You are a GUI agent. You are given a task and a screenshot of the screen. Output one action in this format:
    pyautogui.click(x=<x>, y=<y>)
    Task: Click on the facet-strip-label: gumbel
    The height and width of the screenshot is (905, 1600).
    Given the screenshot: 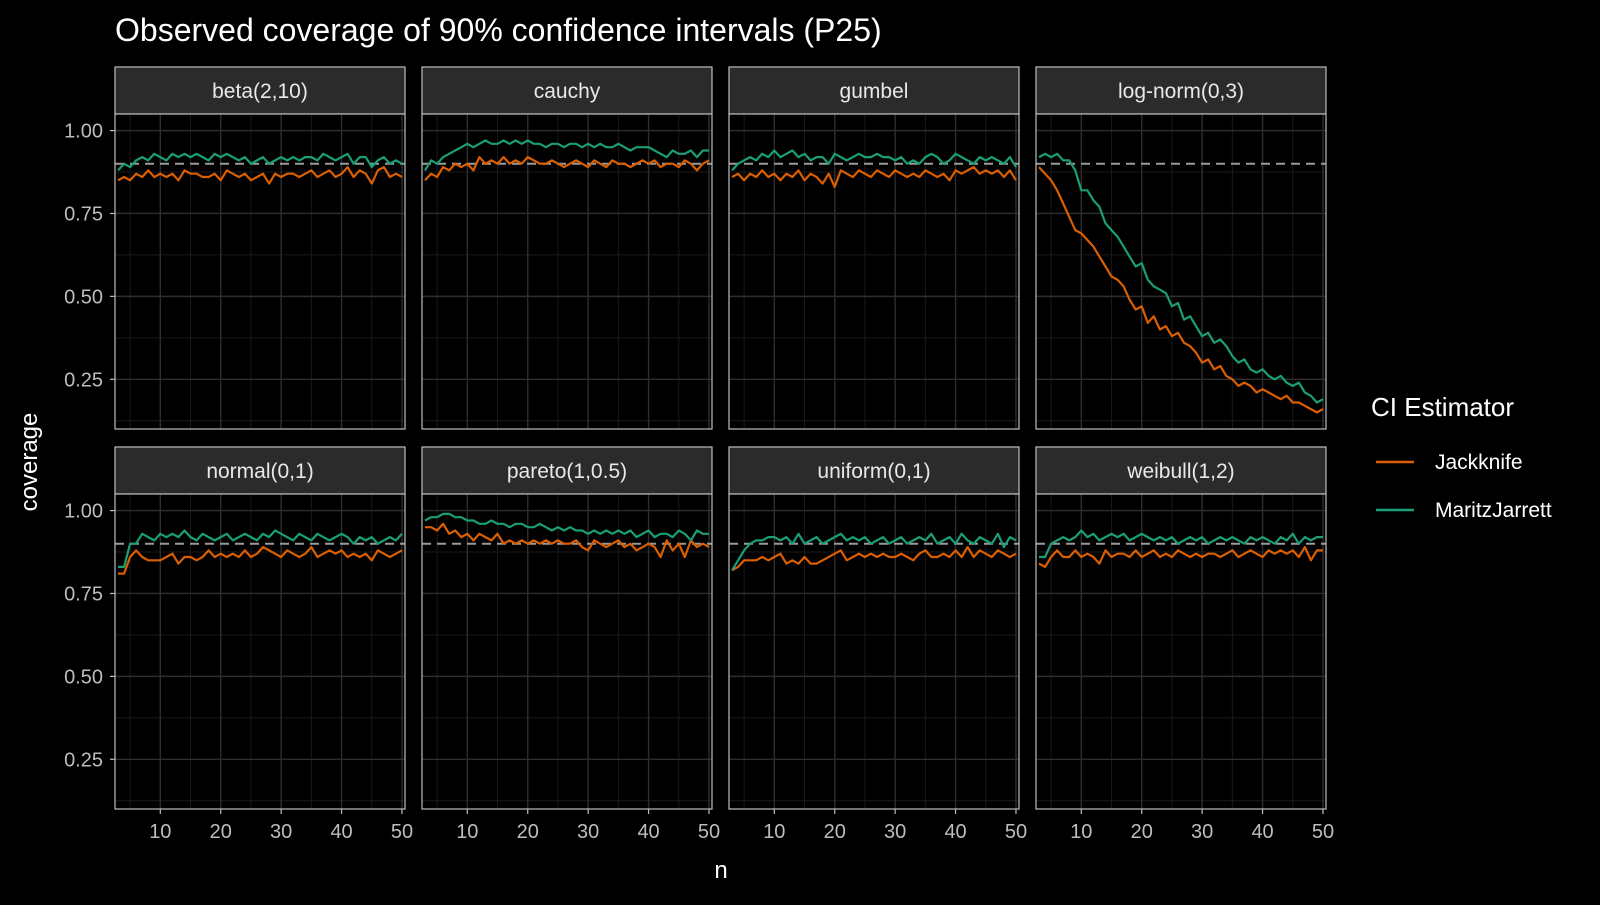 What is the action you would take?
    pyautogui.click(x=874, y=91)
    